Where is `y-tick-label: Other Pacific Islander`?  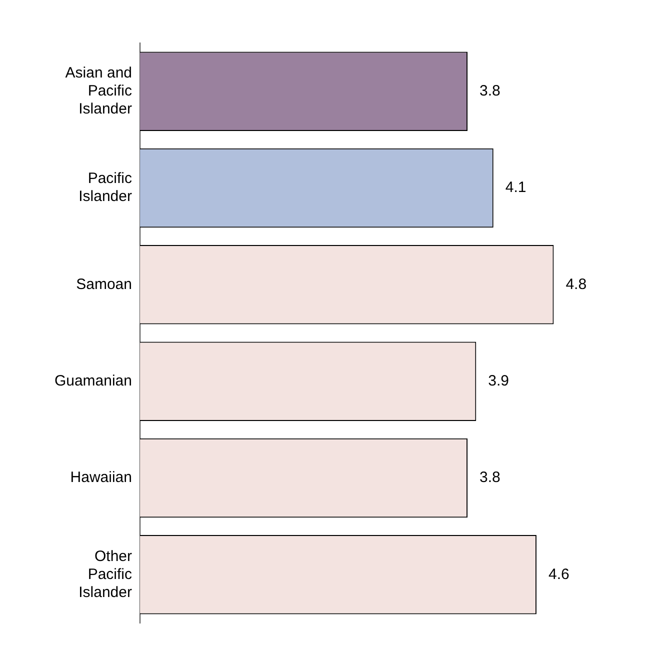 y-tick-label: Other Pacific Islander is located at coordinates (105, 574).